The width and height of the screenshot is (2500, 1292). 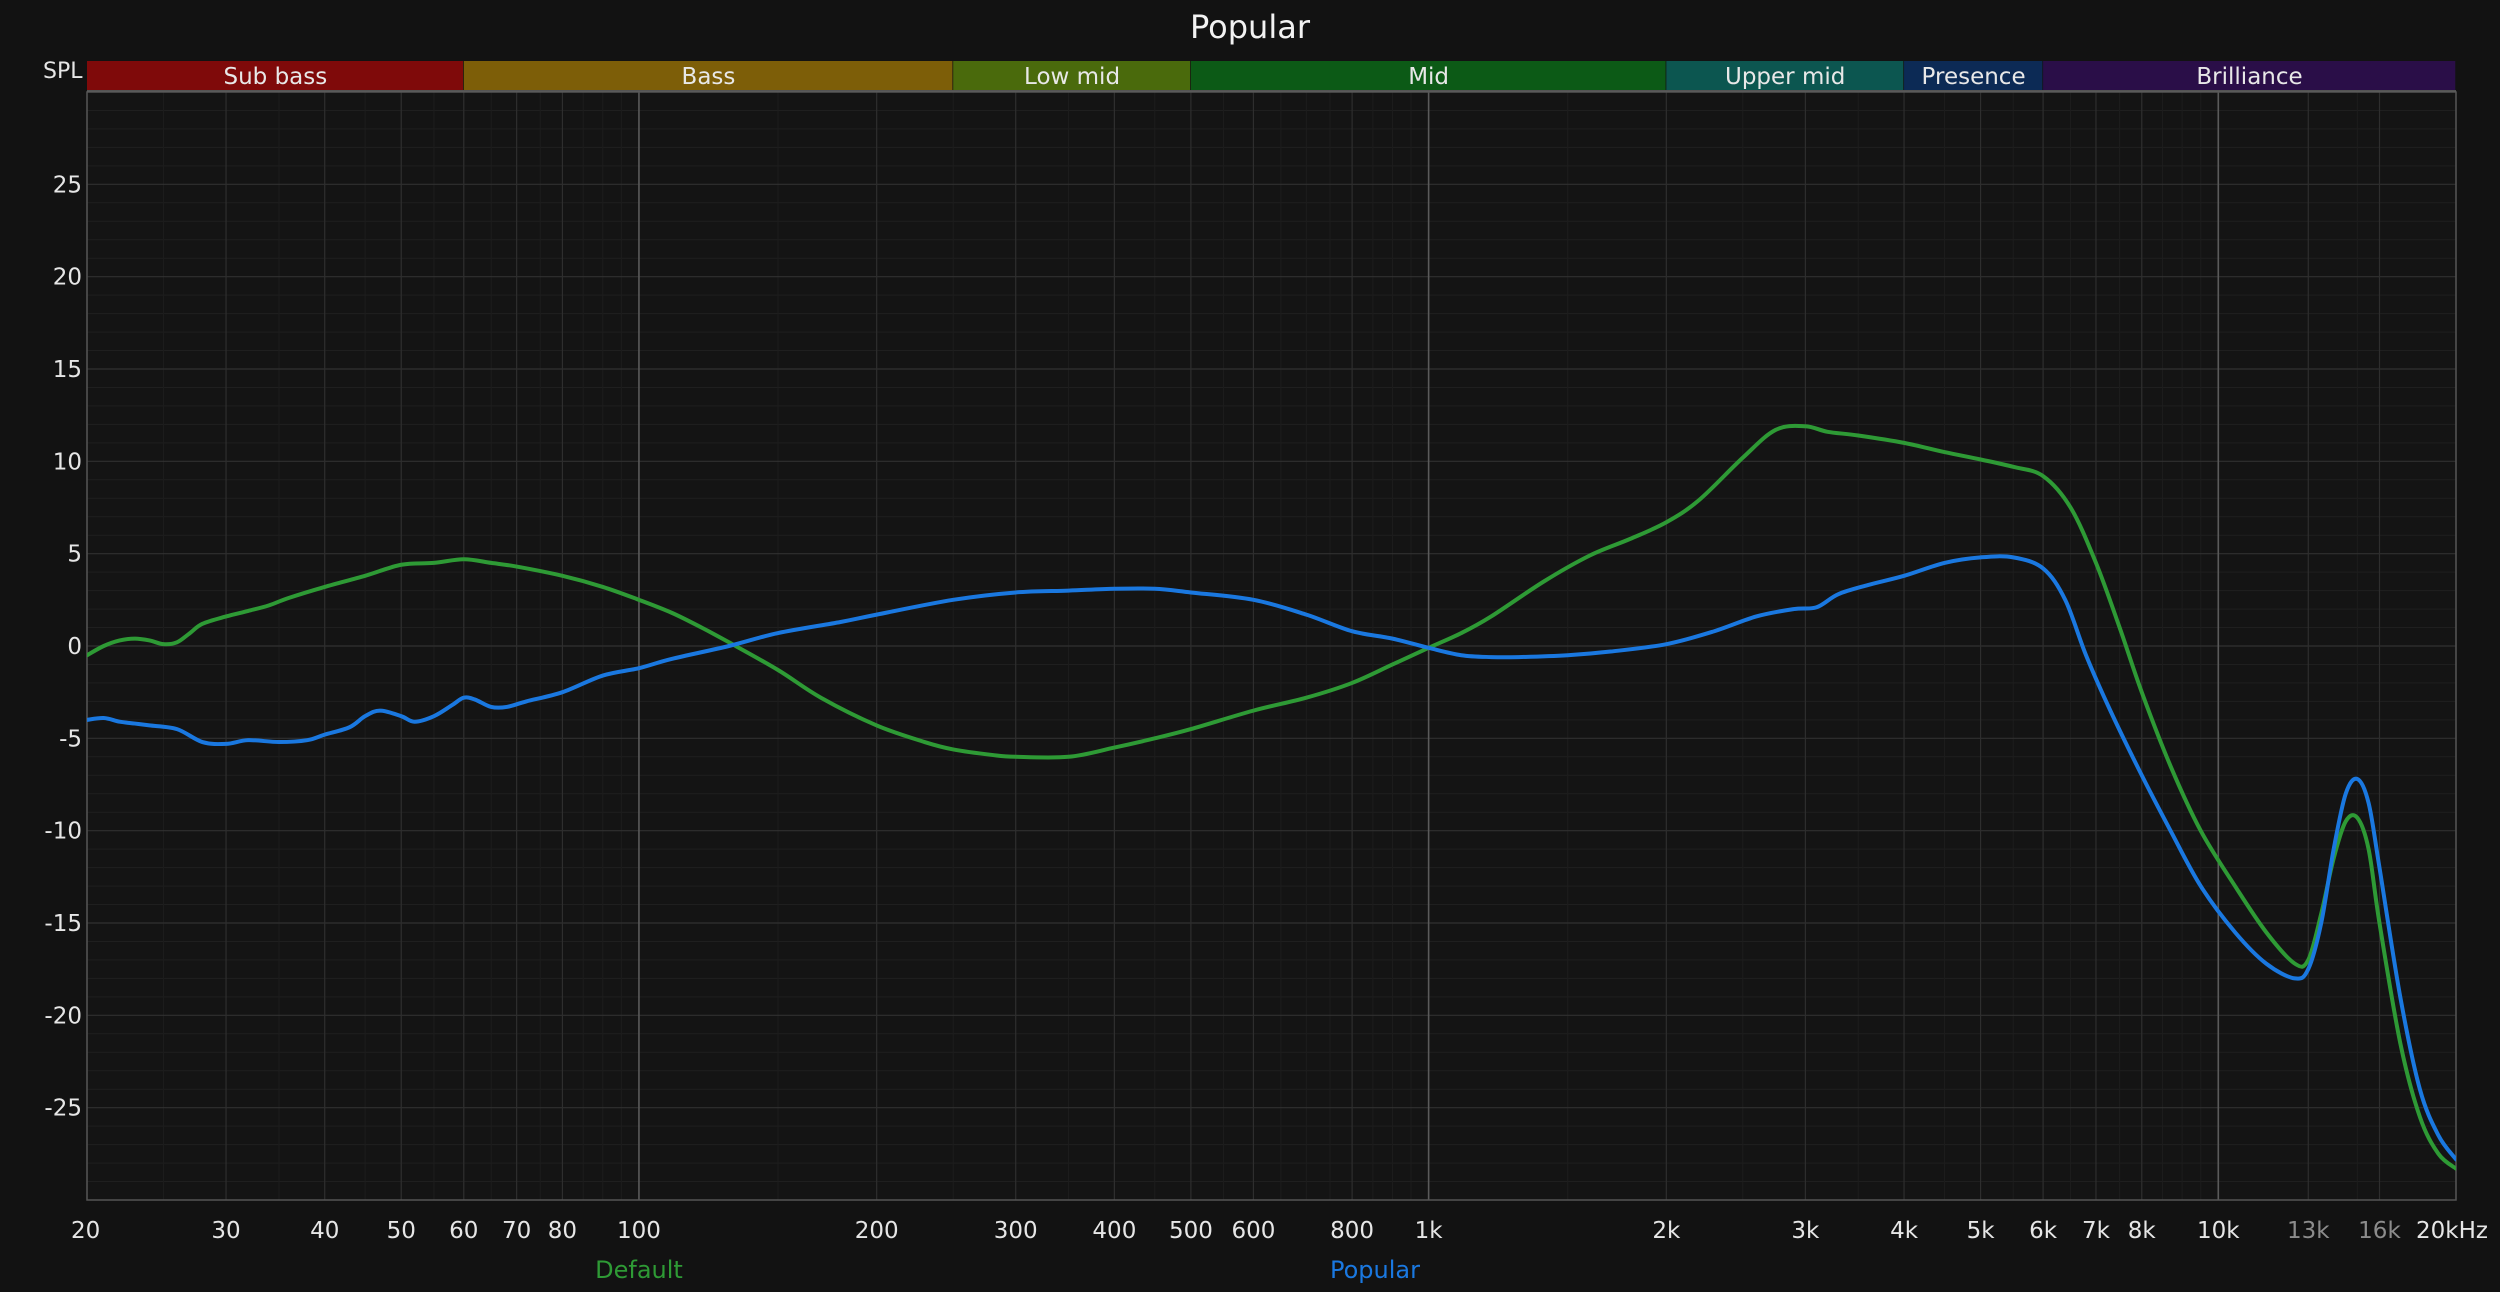 I want to click on x-tick-label: 40, so click(x=324, y=1231).